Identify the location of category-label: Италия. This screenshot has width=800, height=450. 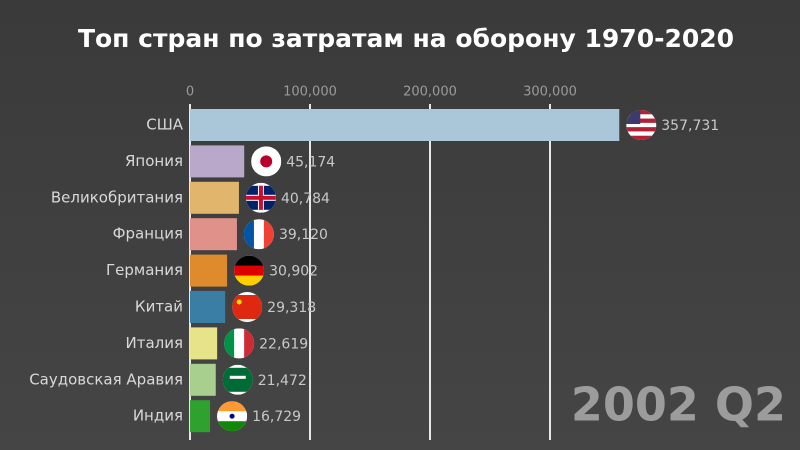
(154, 343).